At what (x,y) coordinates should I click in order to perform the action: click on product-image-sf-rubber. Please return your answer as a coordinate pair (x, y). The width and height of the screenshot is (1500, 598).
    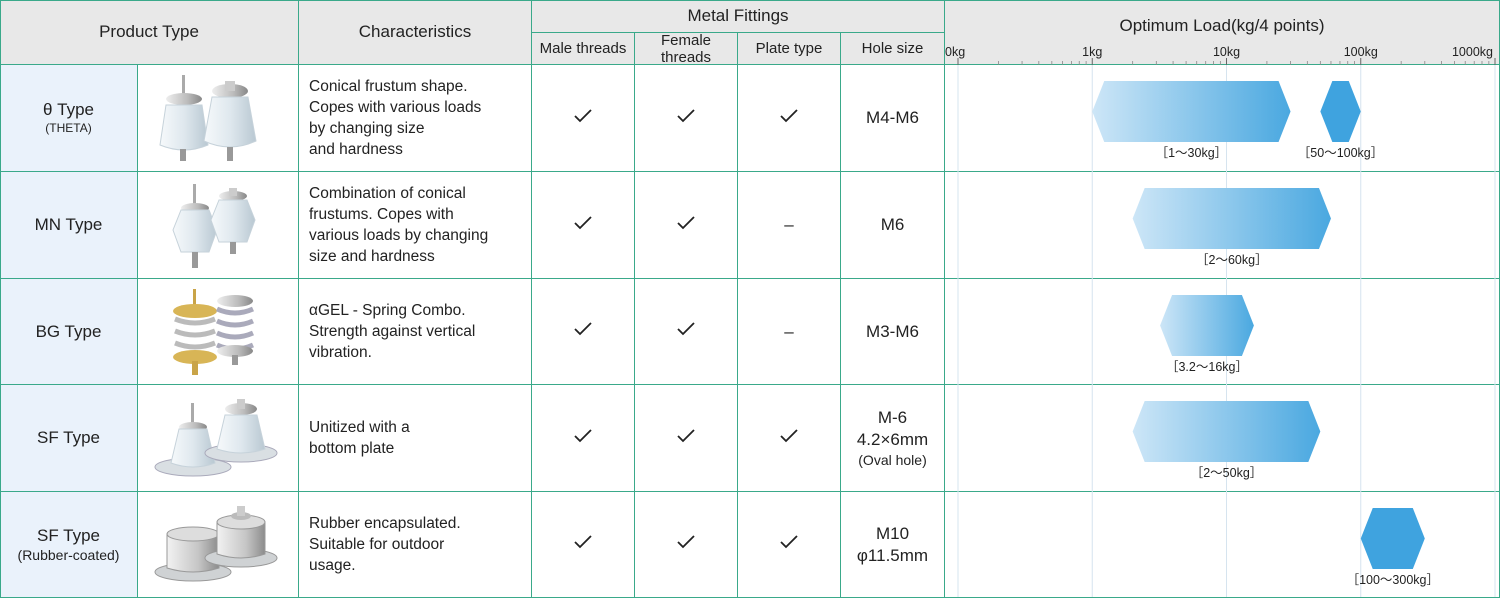
    Looking at the image, I should click on (218, 545).